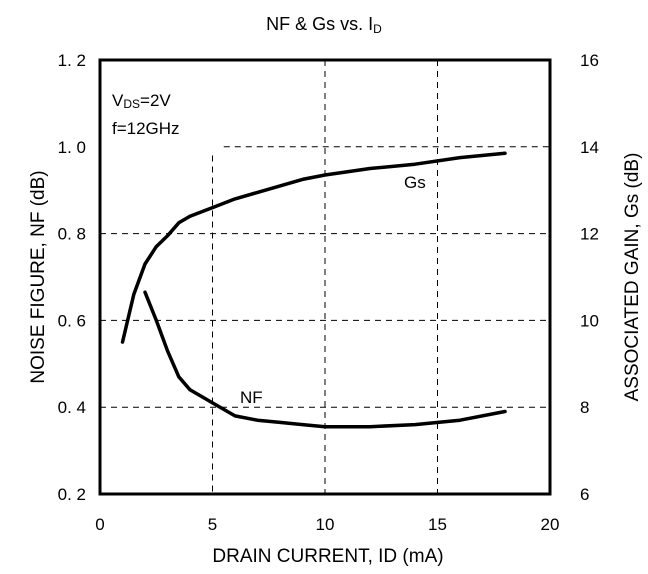  I want to click on series-line-nf, so click(325, 359).